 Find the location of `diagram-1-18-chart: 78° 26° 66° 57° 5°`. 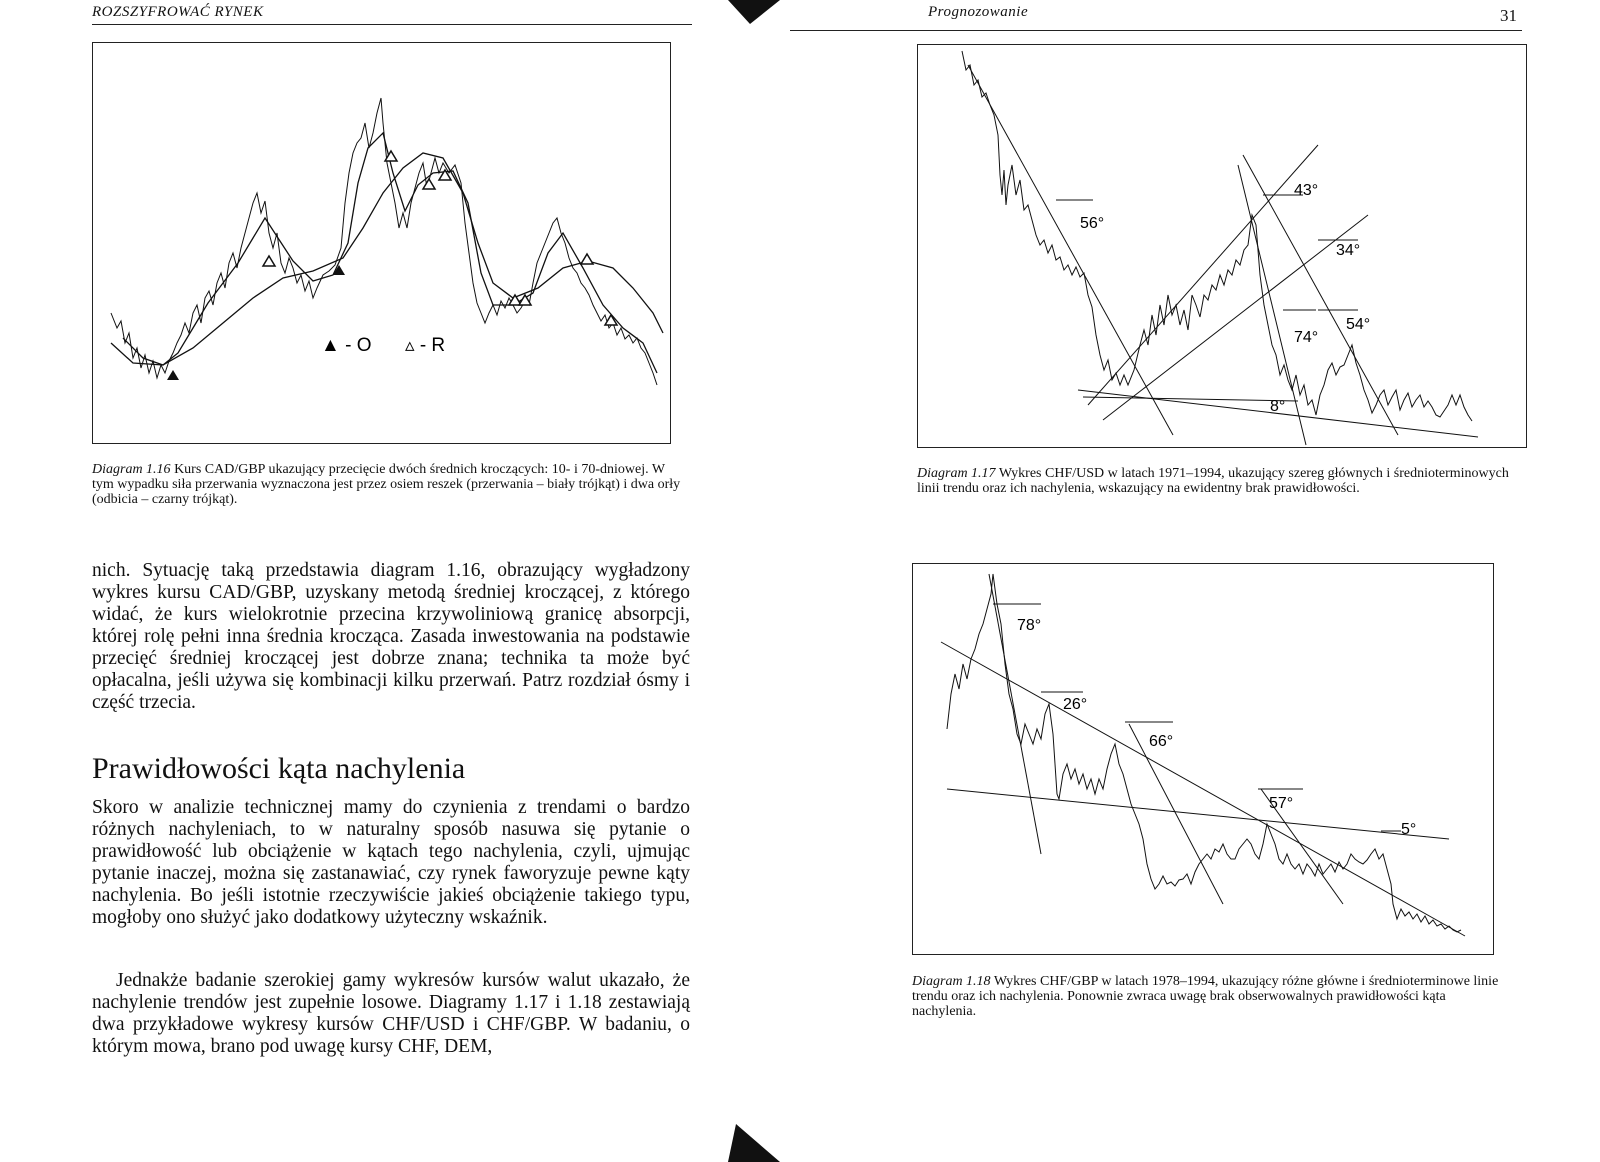

diagram-1-18-chart: 78° 26° 66° 57° 5° is located at coordinates (1203, 755).